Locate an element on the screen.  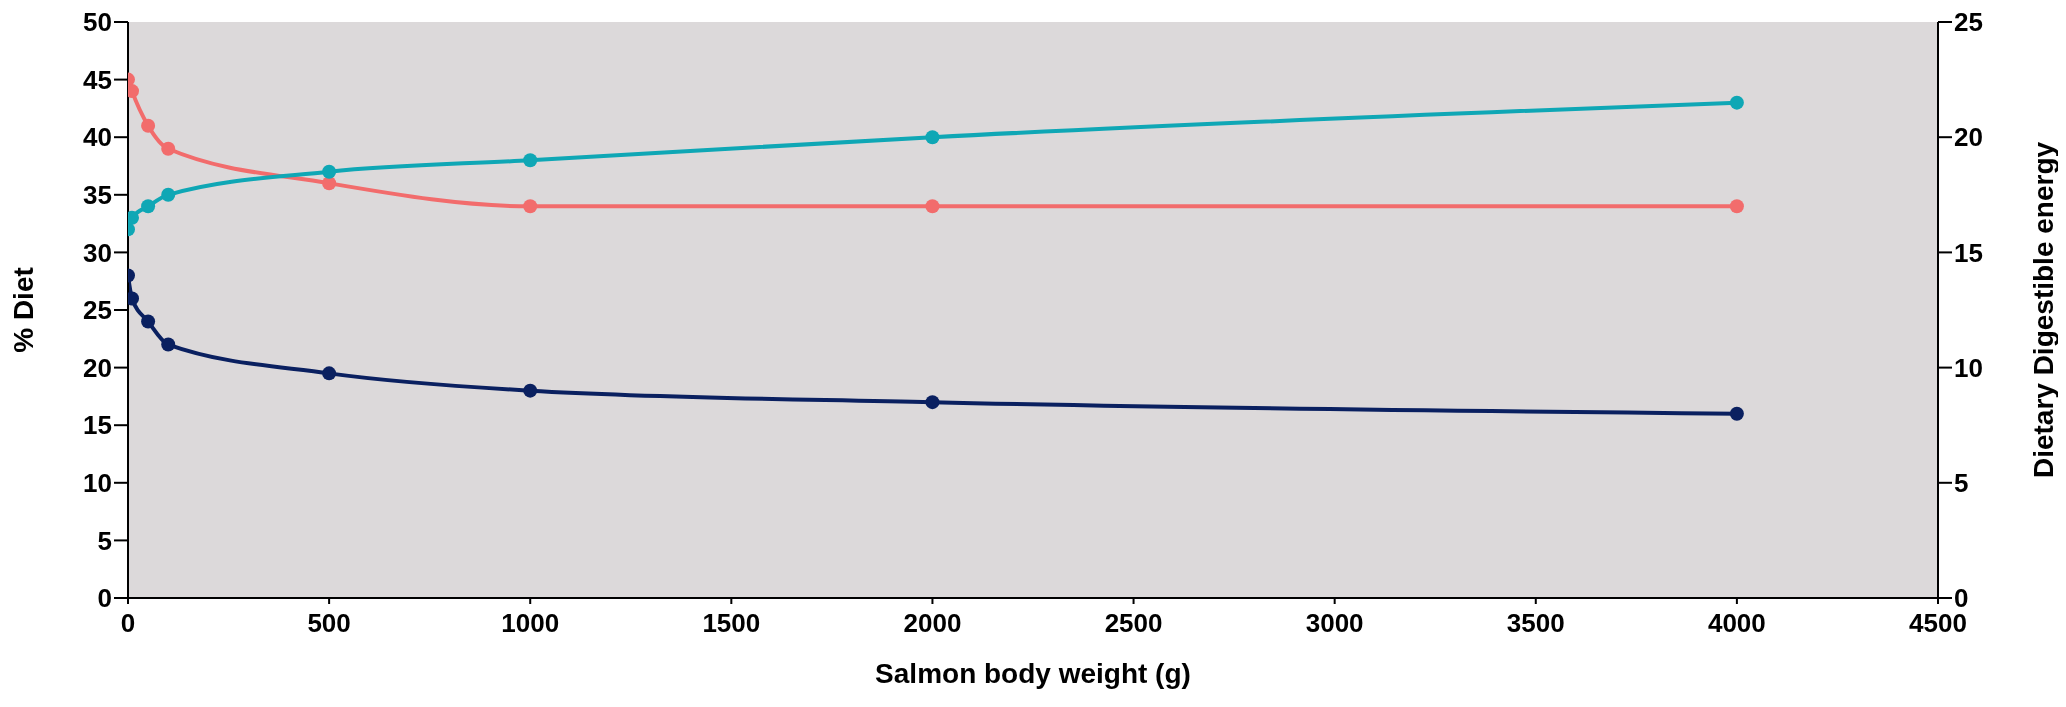
x-tick-label: 2500 is located at coordinates (1133, 623).